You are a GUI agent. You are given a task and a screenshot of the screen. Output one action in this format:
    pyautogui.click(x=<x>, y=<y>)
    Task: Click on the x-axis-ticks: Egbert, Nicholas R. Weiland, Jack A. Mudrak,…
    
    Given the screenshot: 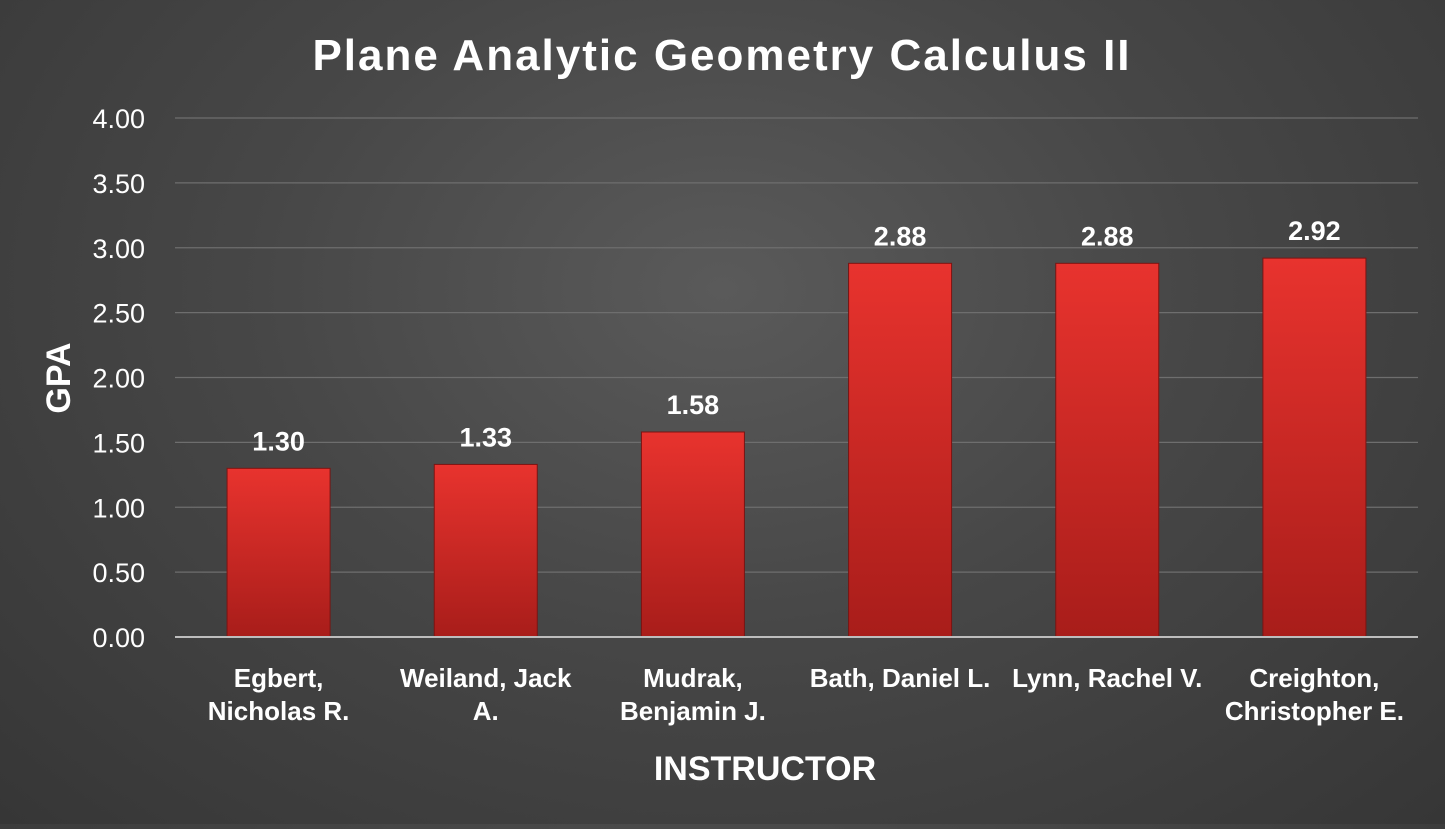 What is the action you would take?
    pyautogui.click(x=806, y=694)
    